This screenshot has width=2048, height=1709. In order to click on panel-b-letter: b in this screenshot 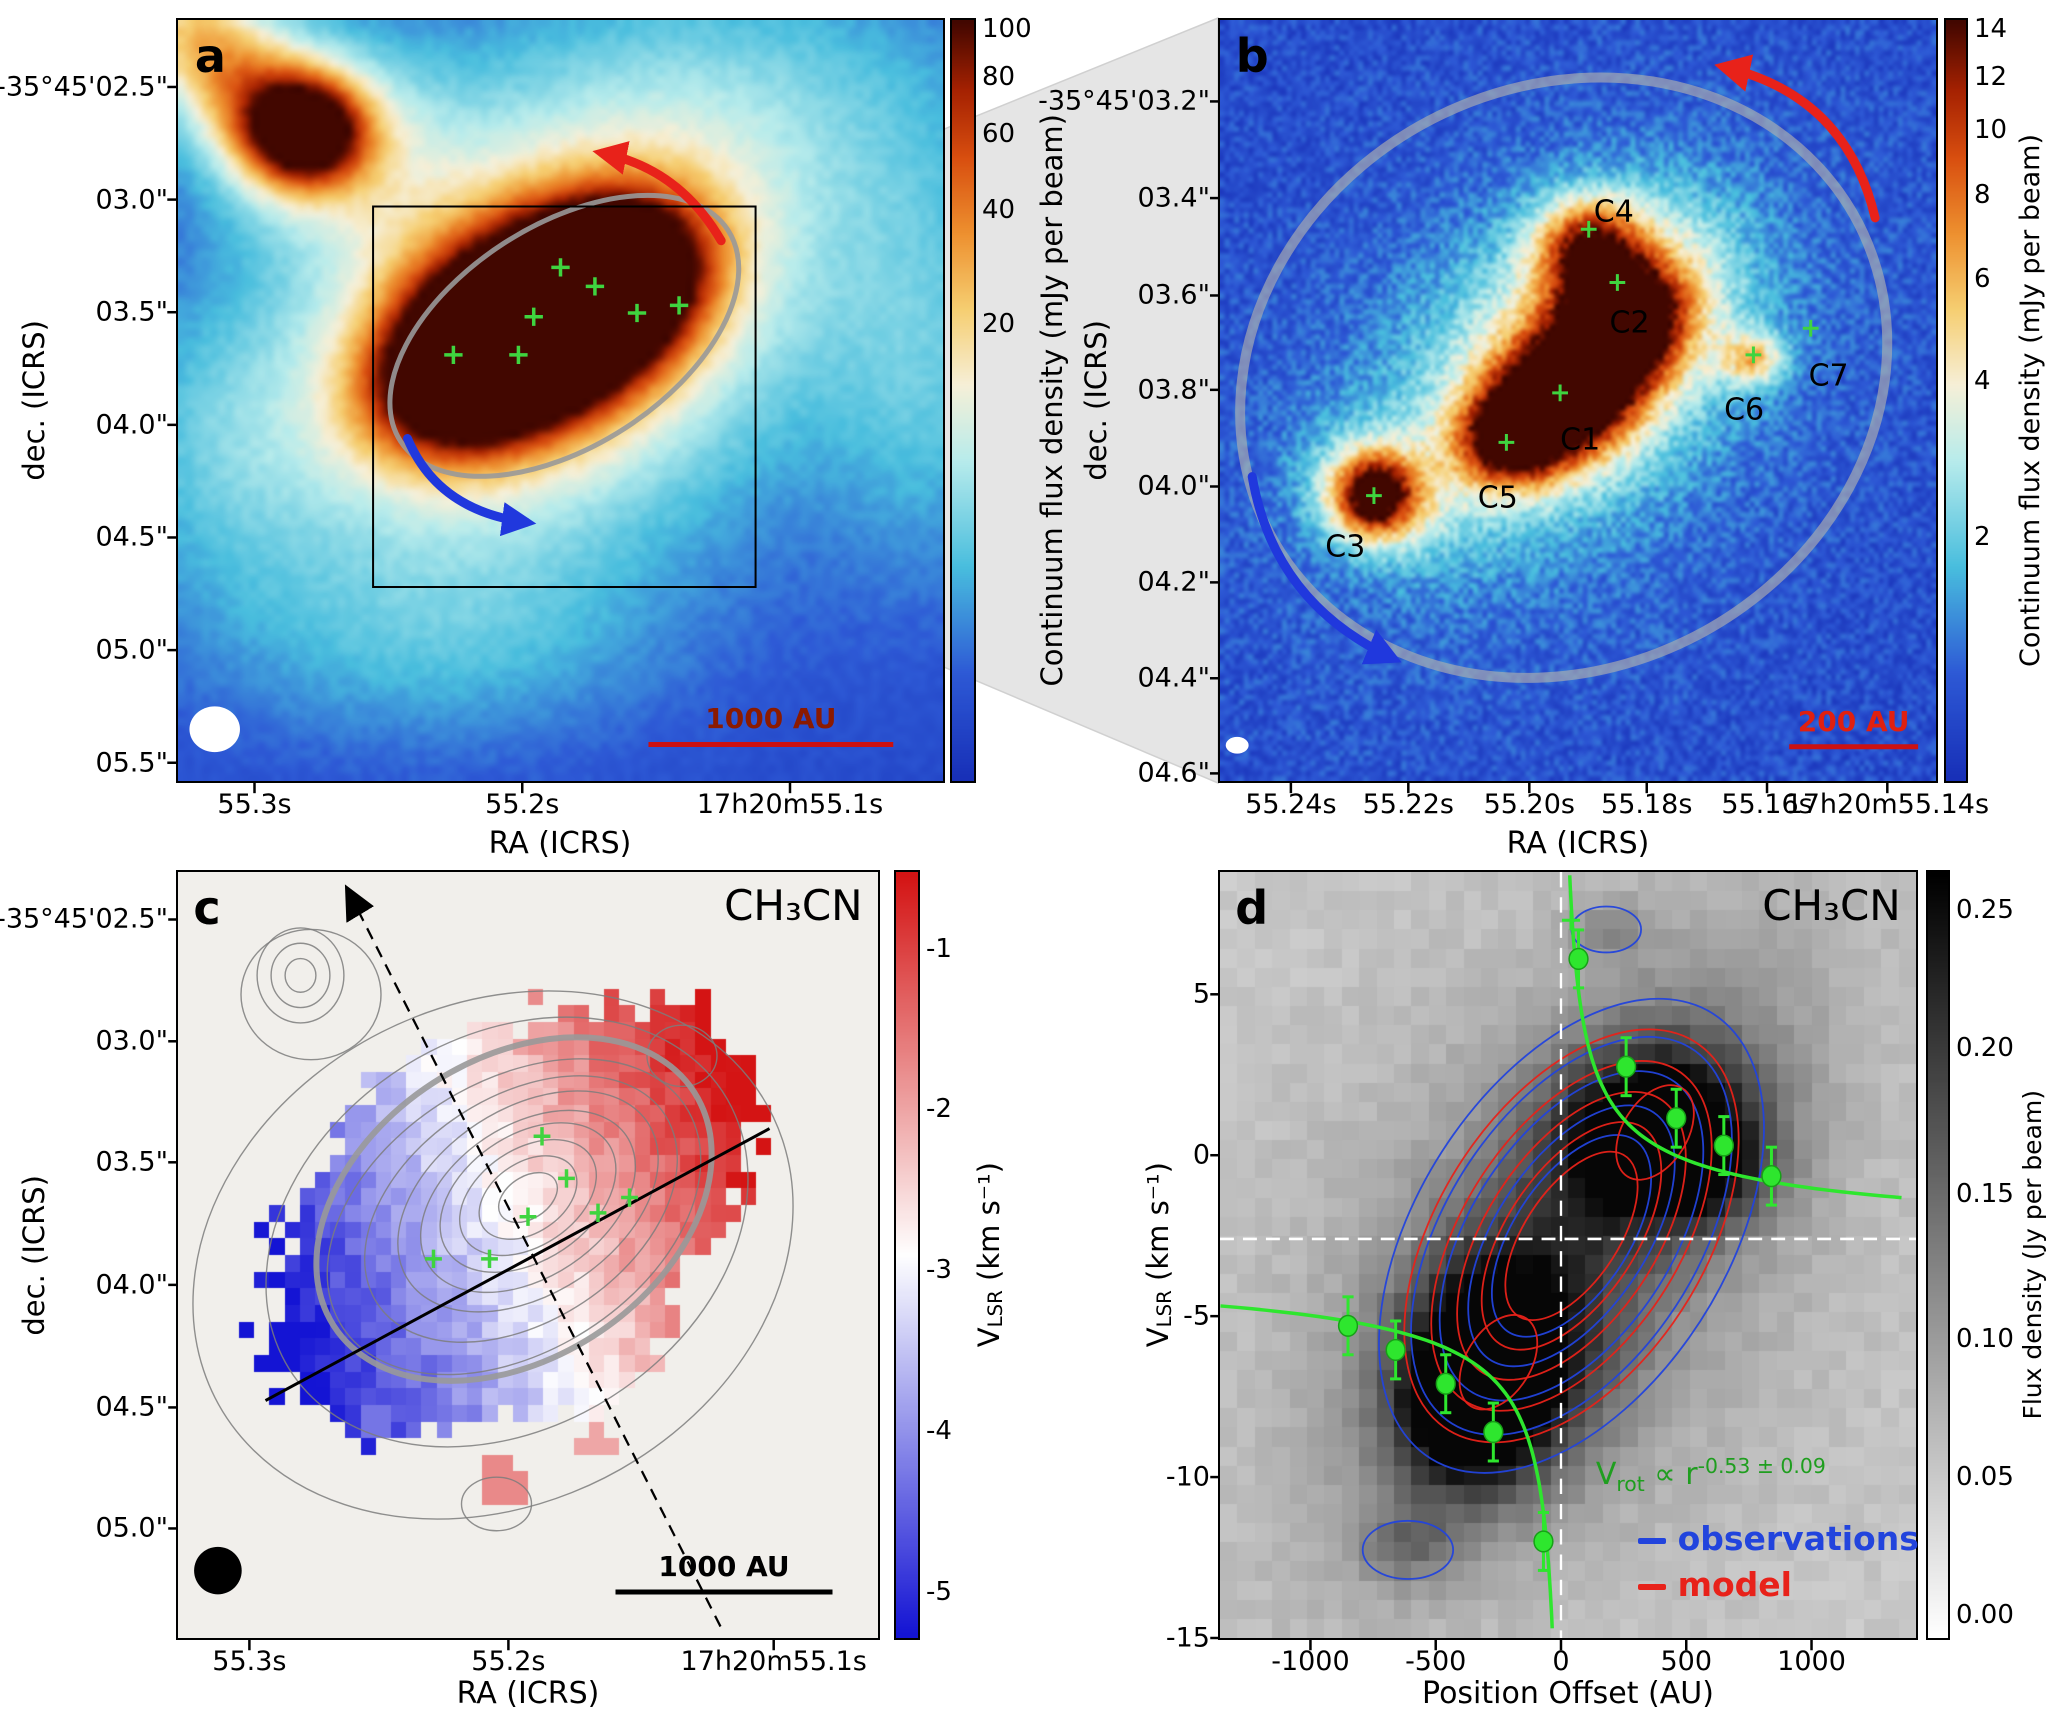, I will do `click(1252, 56)`.